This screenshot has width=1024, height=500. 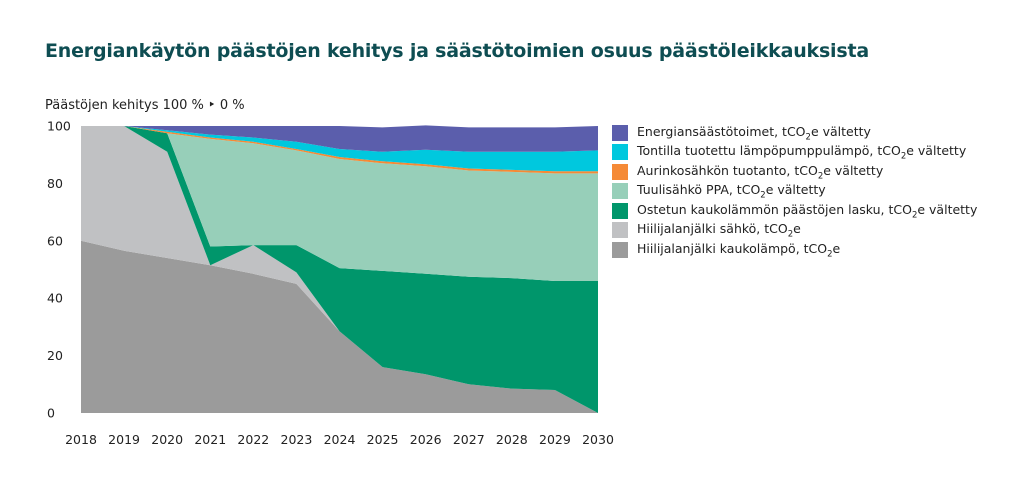 I want to click on y-tick-label: 40, so click(x=55, y=298).